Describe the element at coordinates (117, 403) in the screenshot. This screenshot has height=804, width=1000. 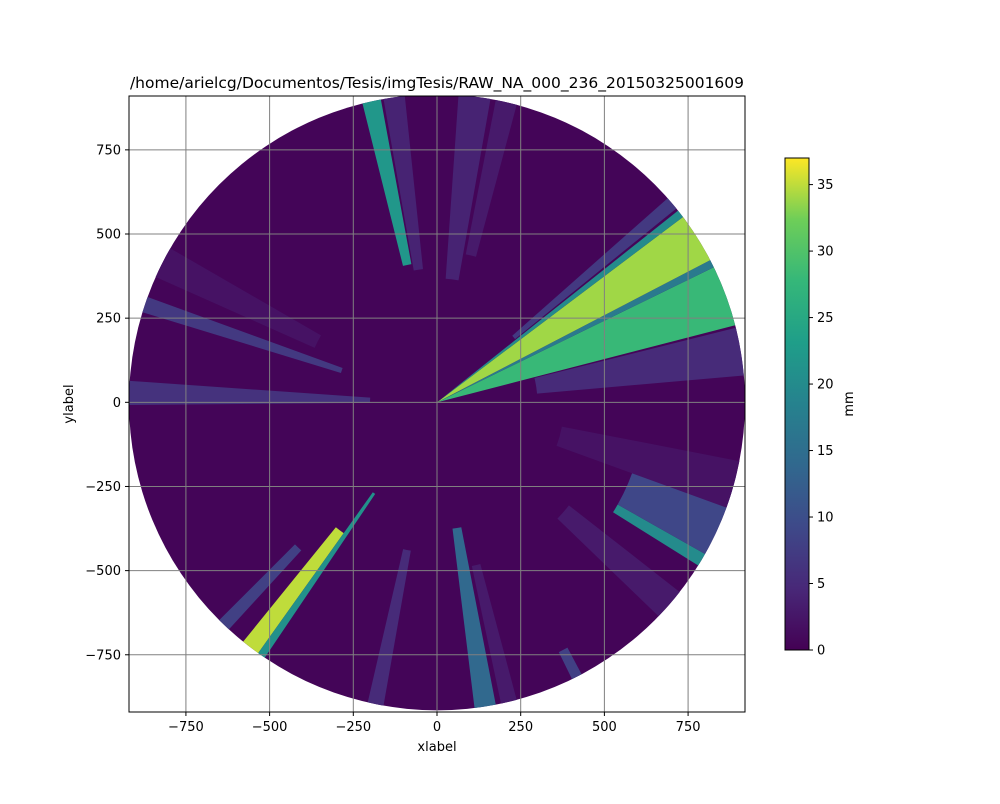
I see `y-tick-label: 0` at that location.